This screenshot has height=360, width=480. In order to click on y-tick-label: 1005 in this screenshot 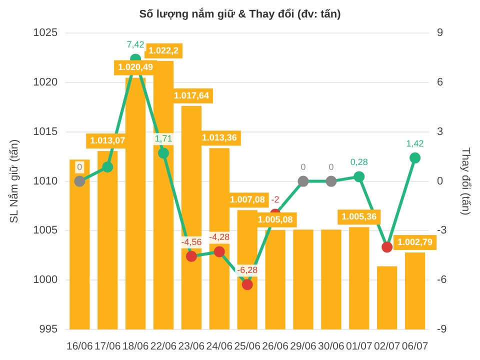, I will do `click(45, 230)`.